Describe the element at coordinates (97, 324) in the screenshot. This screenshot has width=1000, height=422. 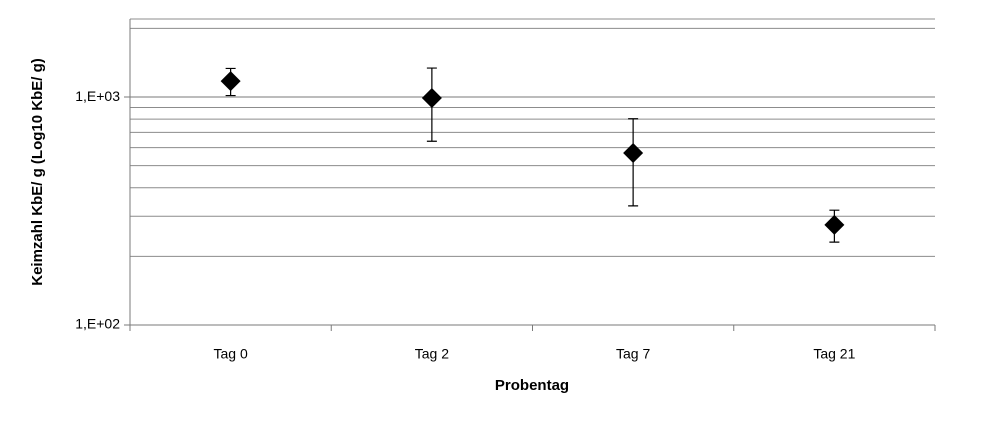
I see `y-tick-label: 1,E+02` at that location.